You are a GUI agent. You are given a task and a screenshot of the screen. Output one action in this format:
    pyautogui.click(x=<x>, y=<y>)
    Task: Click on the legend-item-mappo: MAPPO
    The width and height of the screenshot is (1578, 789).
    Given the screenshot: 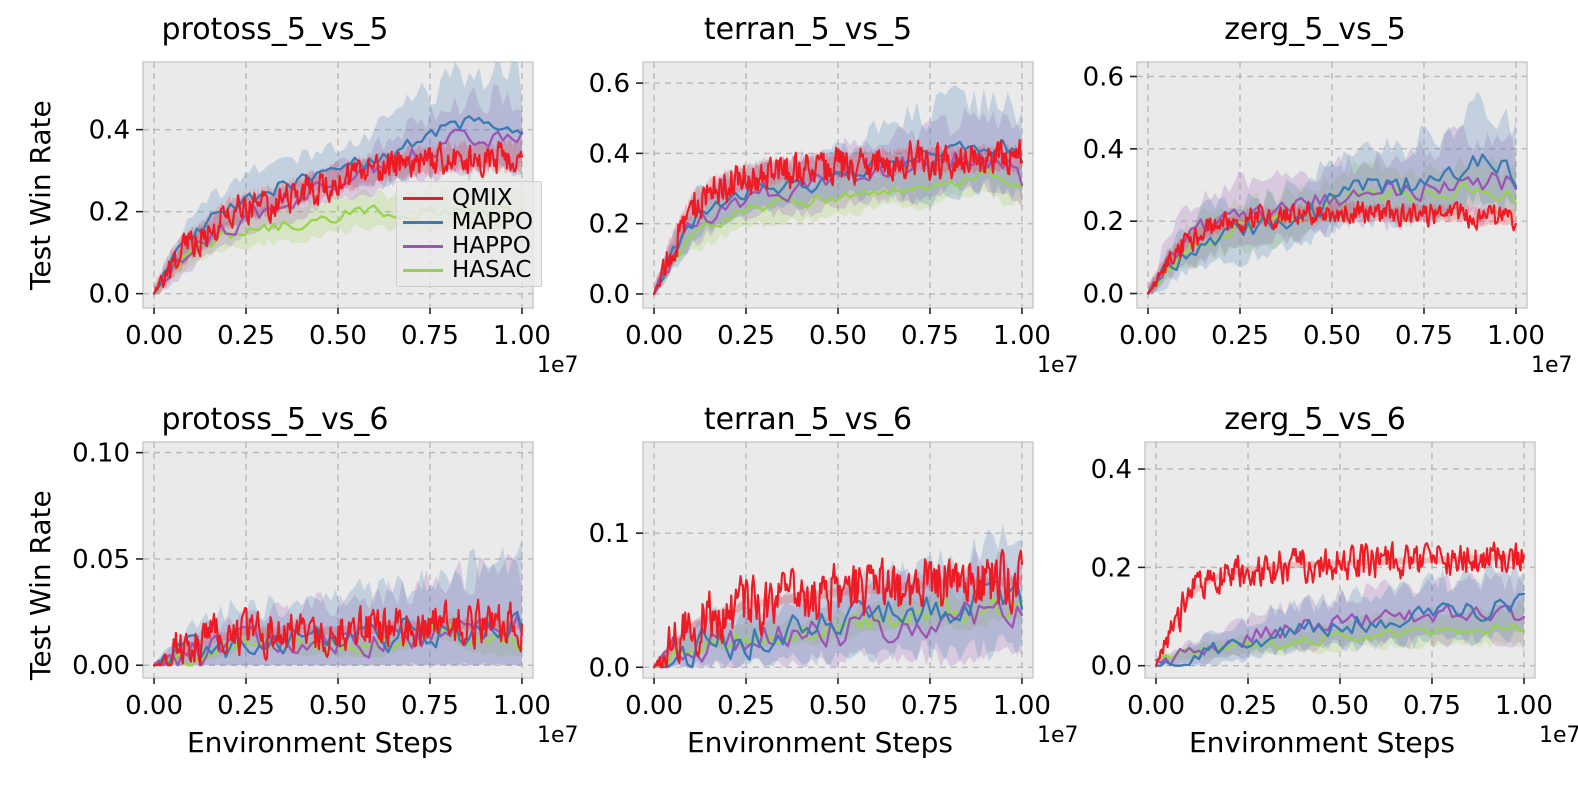 What is the action you would take?
    pyautogui.click(x=468, y=222)
    